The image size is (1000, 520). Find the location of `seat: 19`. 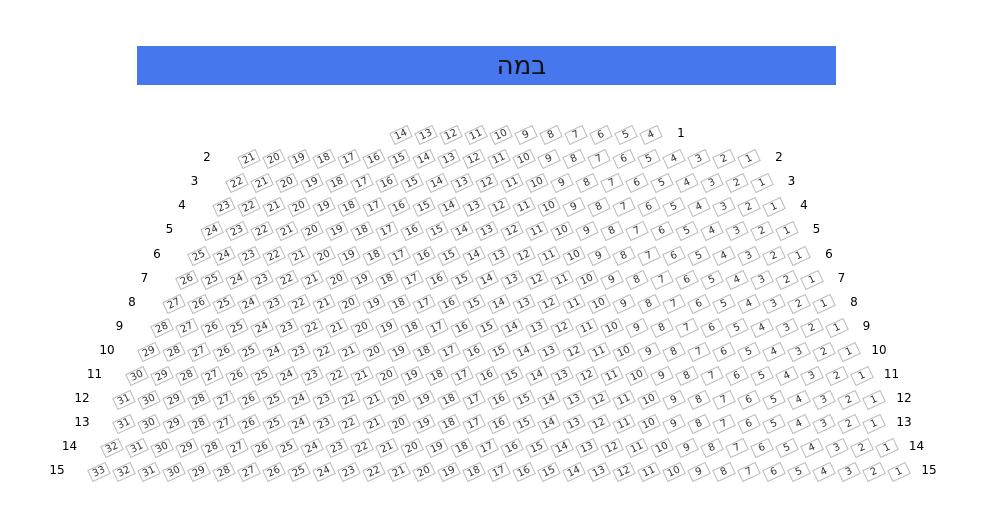

seat: 19 is located at coordinates (349, 255).